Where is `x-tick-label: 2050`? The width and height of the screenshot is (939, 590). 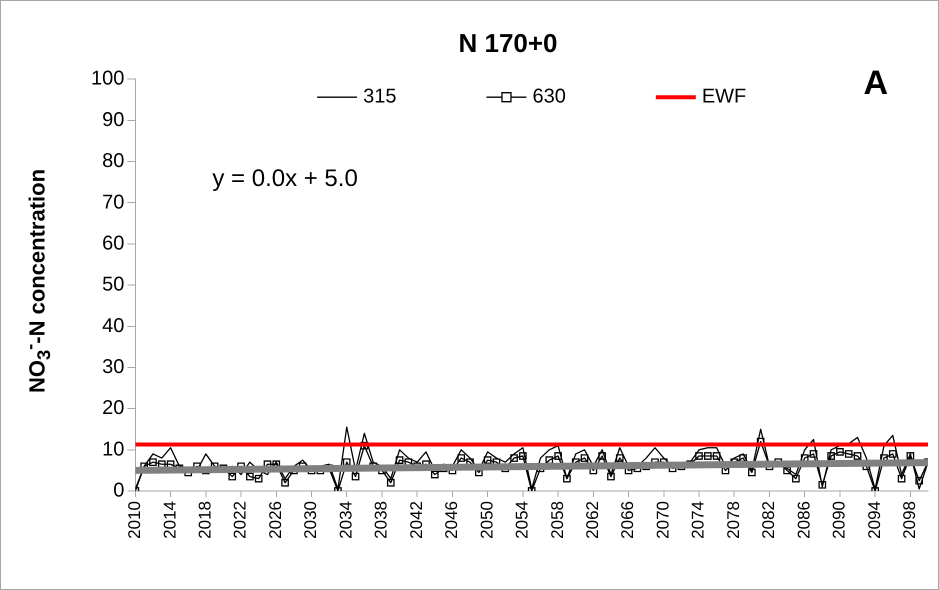 x-tick-label: 2050 is located at coordinates (486, 520).